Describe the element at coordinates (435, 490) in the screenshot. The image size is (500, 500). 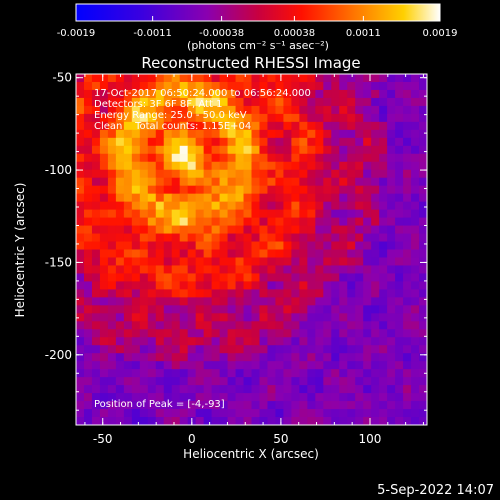
I see `footer-date: 5-Sep-2022 14:07` at that location.